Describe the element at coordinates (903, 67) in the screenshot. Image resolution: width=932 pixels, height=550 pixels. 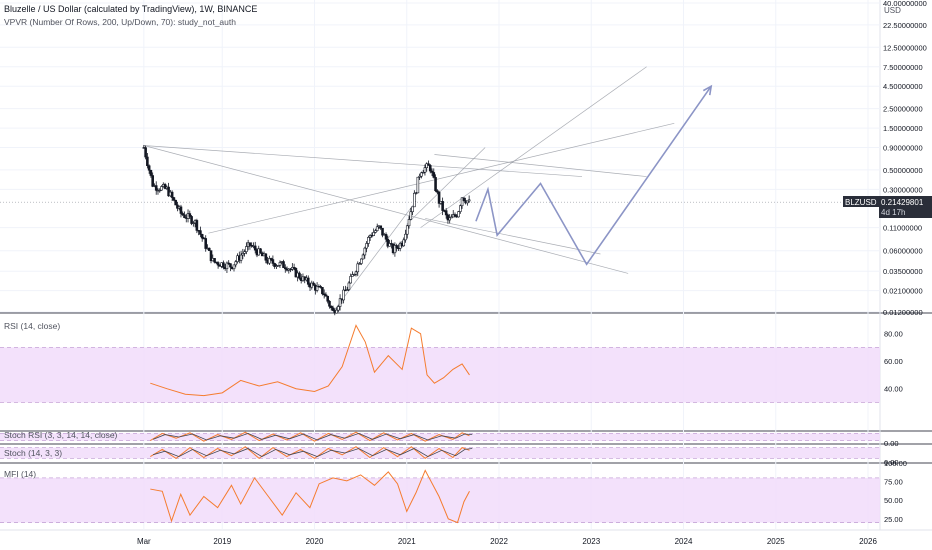
I see `y-tick-label: 7.50000000` at that location.